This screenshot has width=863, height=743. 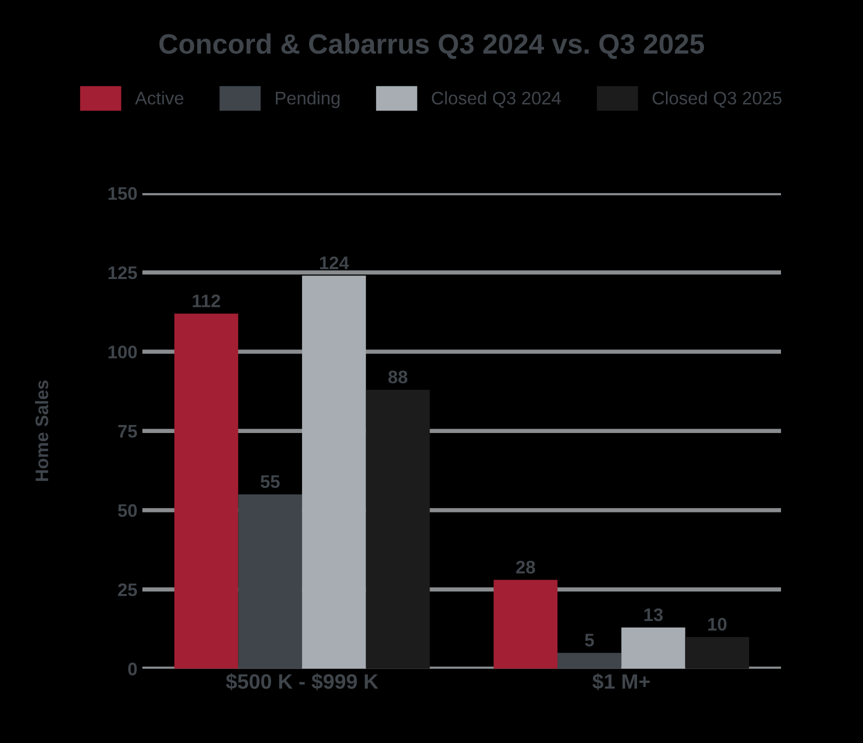 I want to click on data-label: 88, so click(x=398, y=377).